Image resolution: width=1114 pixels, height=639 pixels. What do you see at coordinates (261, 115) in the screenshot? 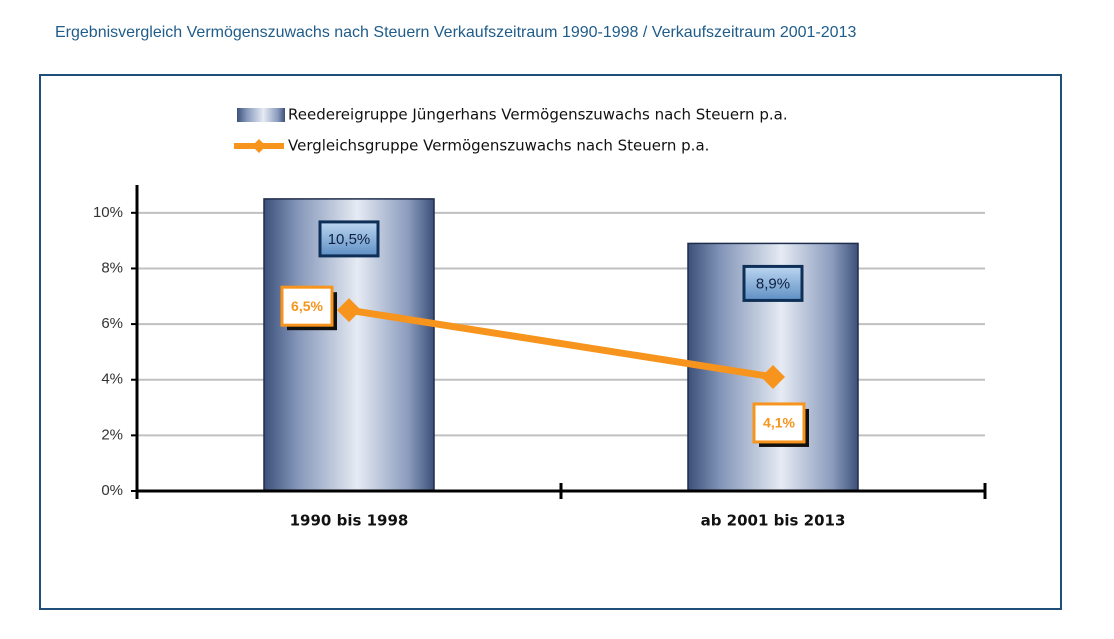
I see `legend-swatch` at bounding box center [261, 115].